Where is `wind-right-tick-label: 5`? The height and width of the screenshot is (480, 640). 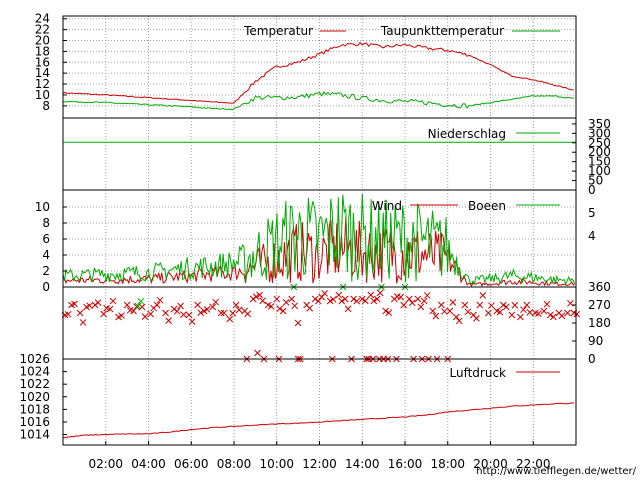
wind-right-tick-label: 5 is located at coordinates (592, 213).